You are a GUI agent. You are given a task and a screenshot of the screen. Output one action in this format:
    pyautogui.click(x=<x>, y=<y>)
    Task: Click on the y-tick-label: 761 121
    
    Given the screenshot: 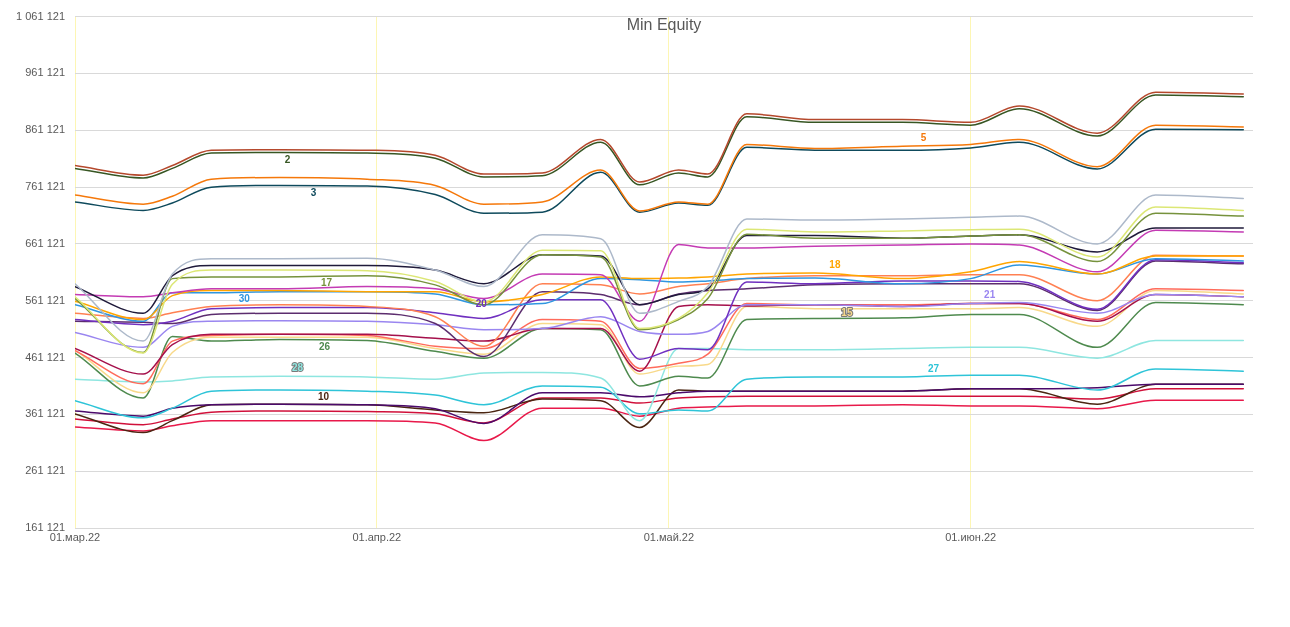 What is the action you would take?
    pyautogui.click(x=45, y=186)
    